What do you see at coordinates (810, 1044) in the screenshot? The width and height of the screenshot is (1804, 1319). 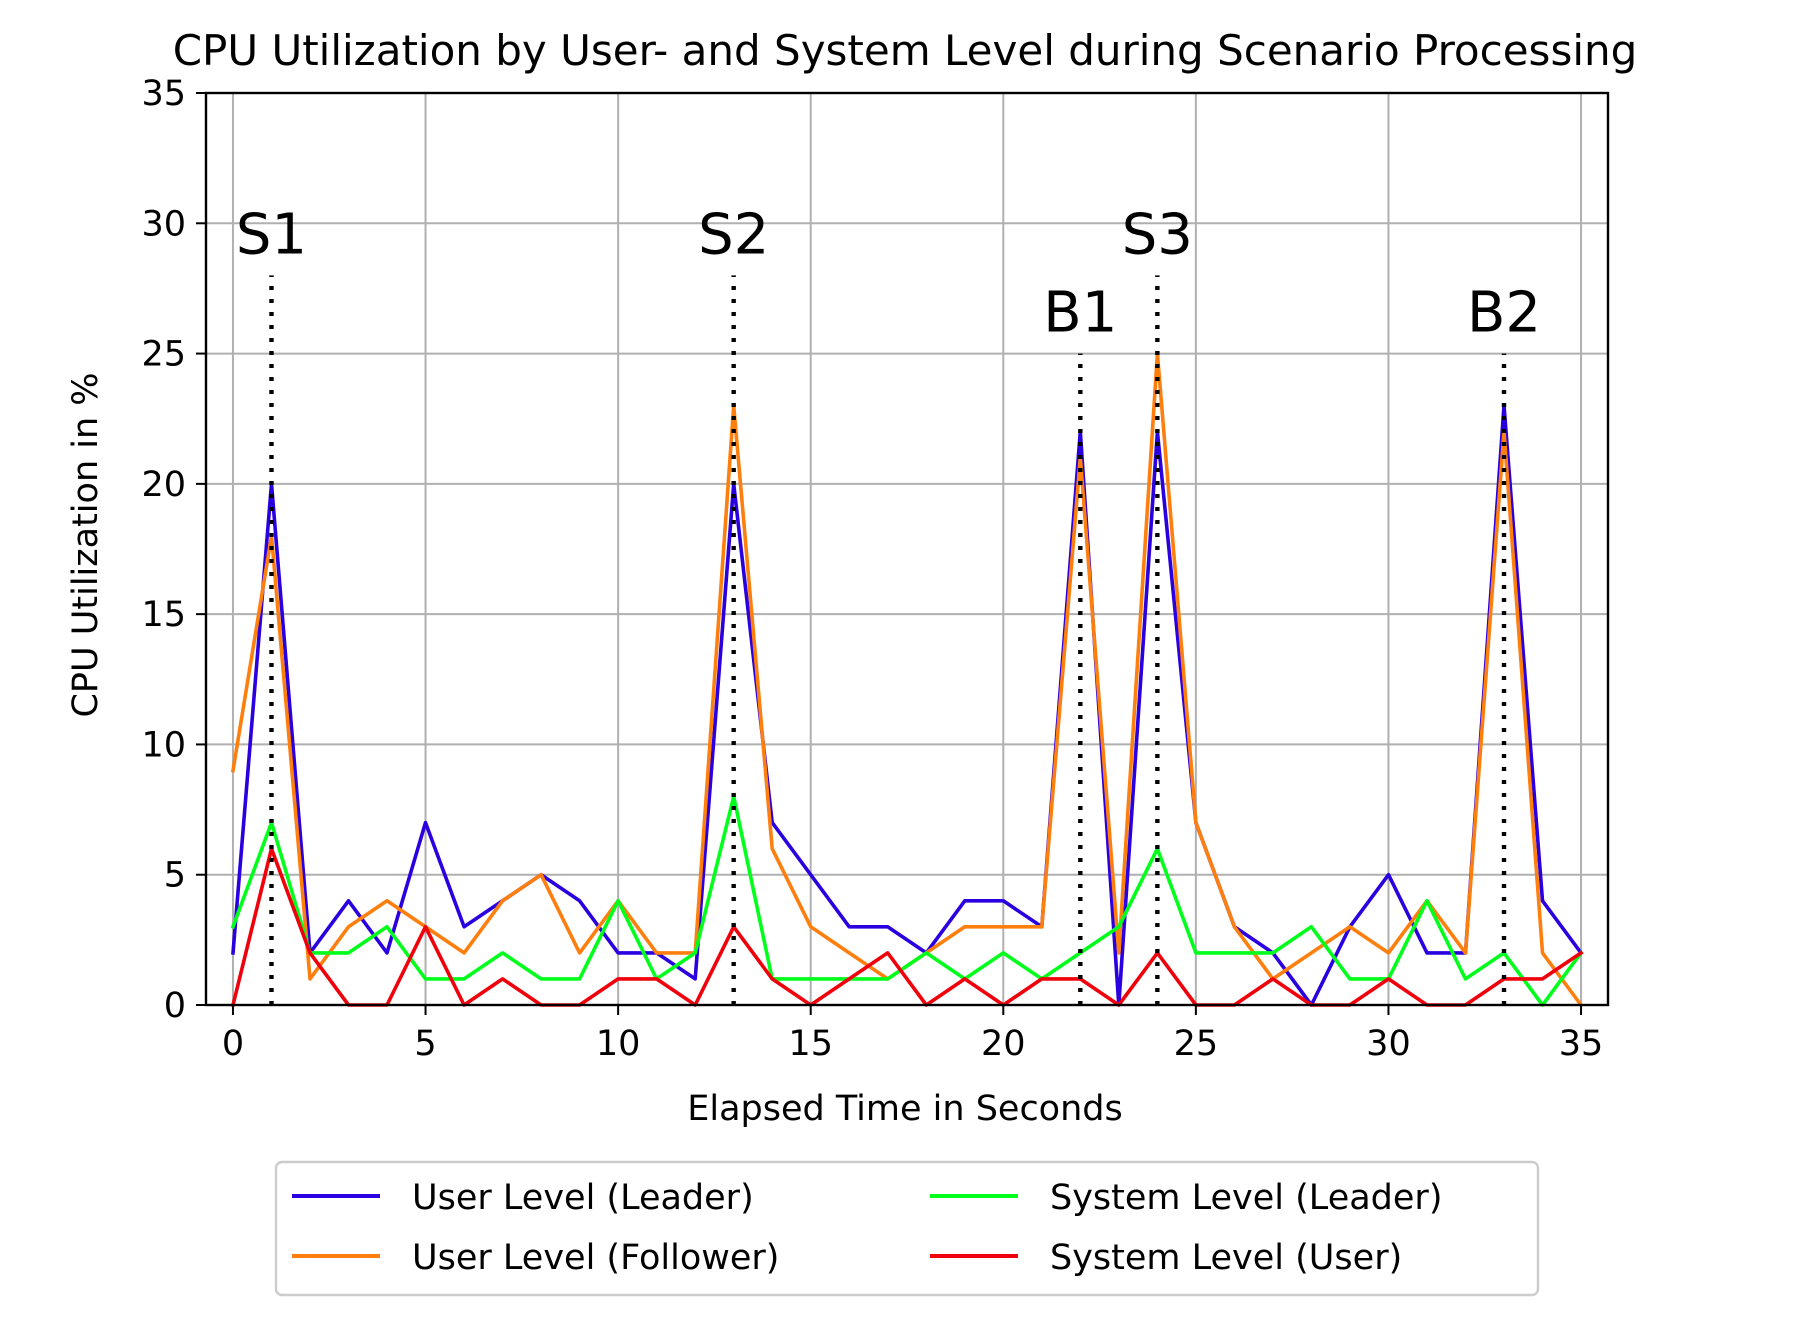 I see `x-tick-label: 15` at bounding box center [810, 1044].